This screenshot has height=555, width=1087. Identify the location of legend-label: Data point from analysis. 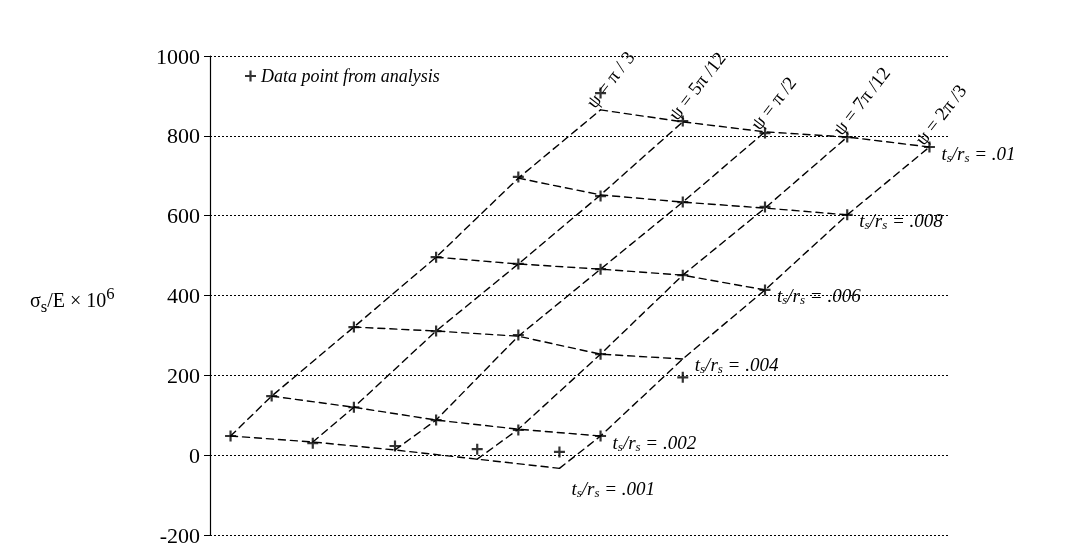
(350, 76).